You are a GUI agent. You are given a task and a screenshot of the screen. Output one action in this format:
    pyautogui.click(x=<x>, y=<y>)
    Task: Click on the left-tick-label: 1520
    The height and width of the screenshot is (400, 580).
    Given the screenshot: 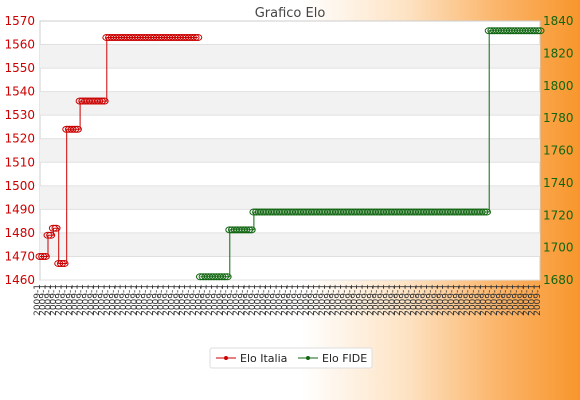 What is the action you would take?
    pyautogui.click(x=19, y=139)
    